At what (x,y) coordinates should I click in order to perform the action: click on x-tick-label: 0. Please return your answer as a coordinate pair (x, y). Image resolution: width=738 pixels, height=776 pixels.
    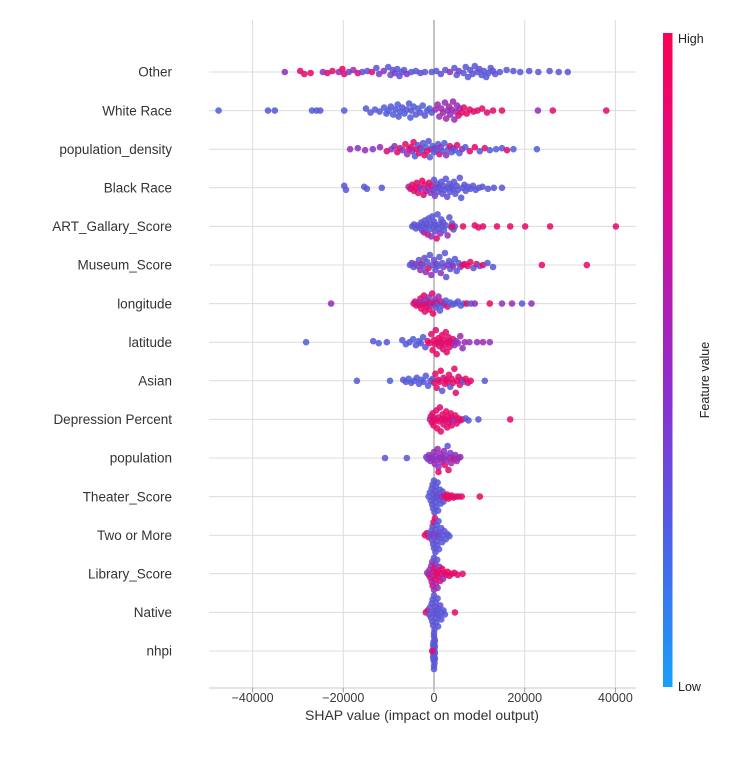
    Looking at the image, I should click on (434, 698).